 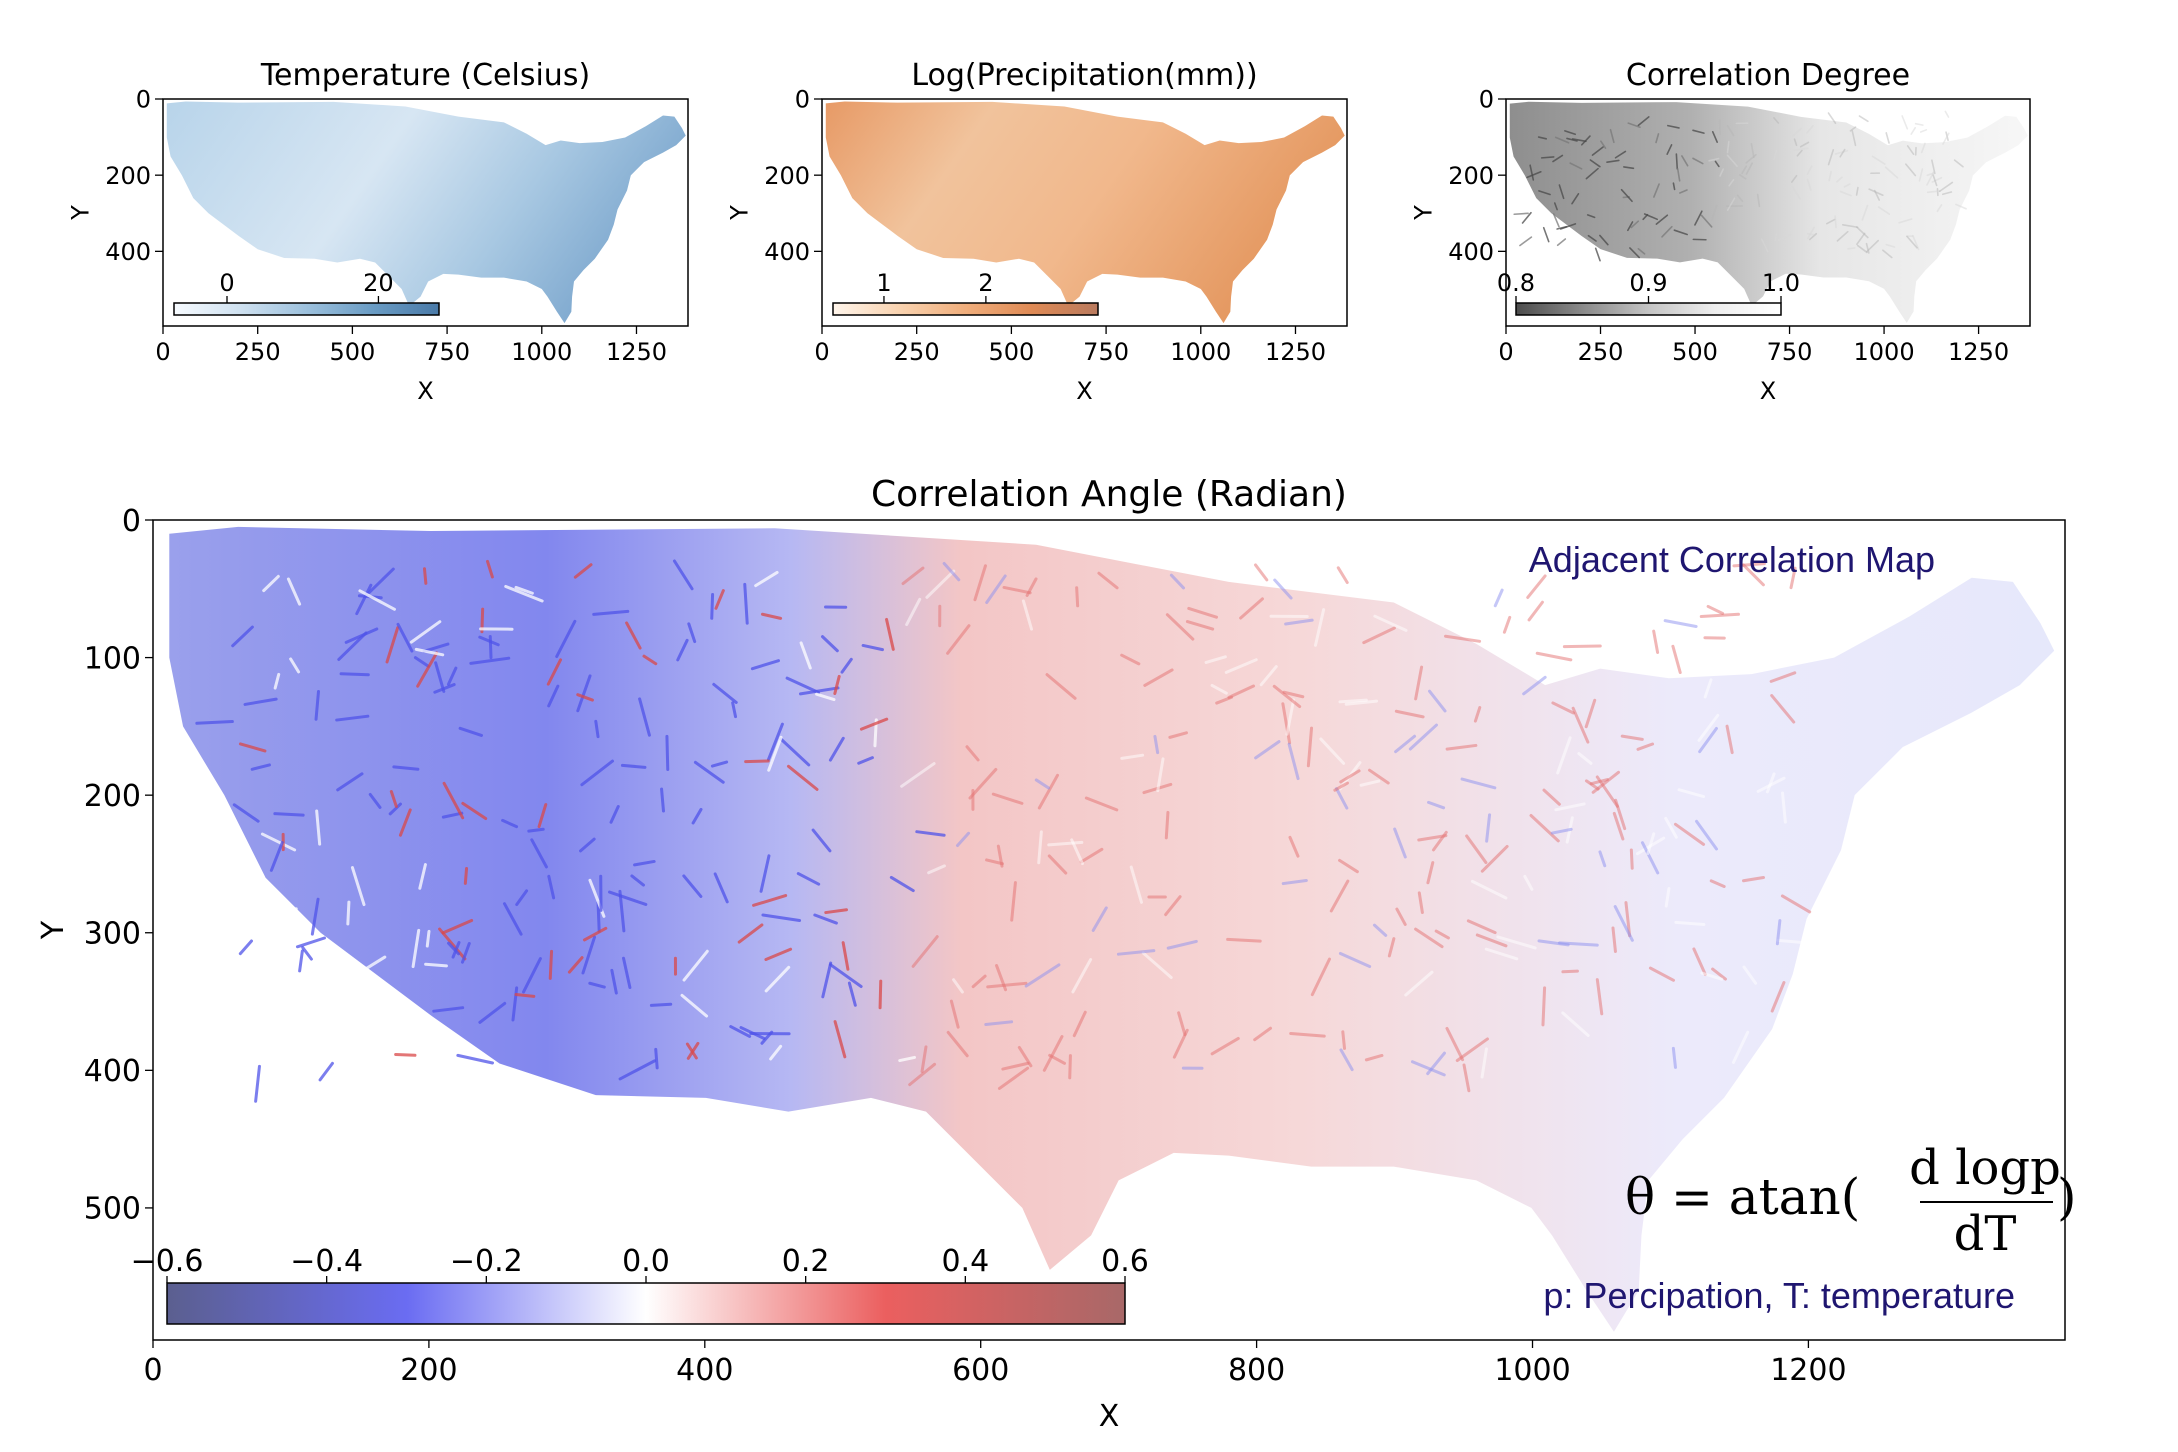 What do you see at coordinates (306, 309) in the screenshot?
I see `temperature-colorbar-gradient` at bounding box center [306, 309].